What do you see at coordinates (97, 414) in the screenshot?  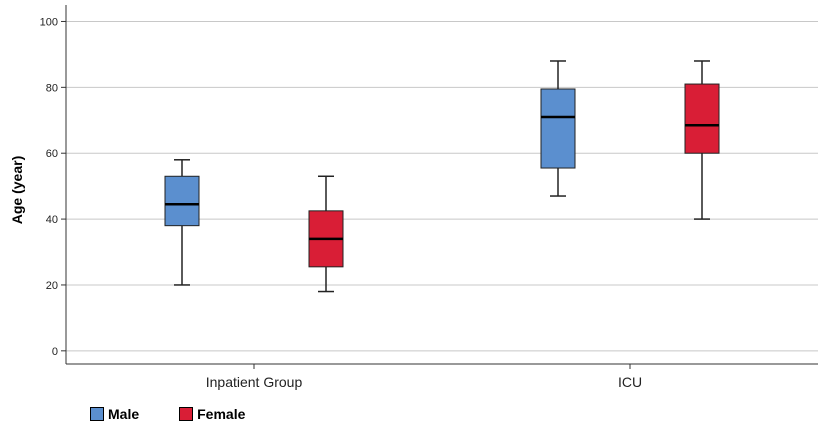 I see `legend-swatch-male` at bounding box center [97, 414].